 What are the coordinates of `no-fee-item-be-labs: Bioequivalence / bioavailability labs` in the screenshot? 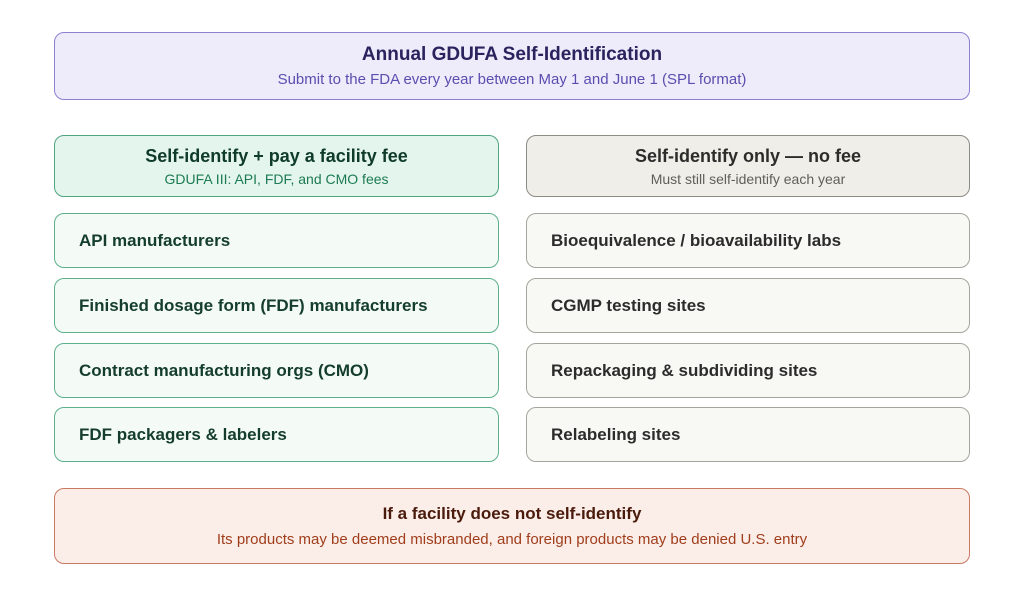 It's located at (748, 240).